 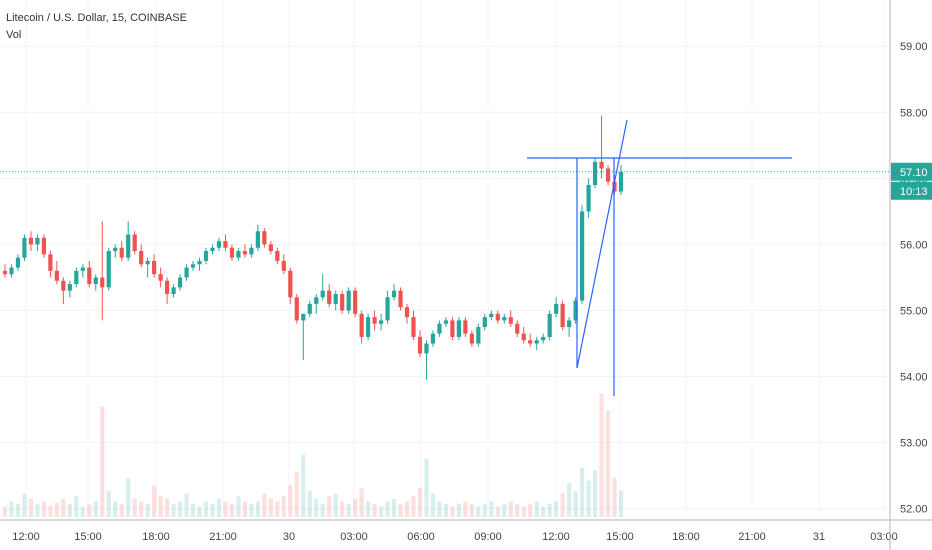 I want to click on time-tick-label: 15:00, so click(x=88, y=537).